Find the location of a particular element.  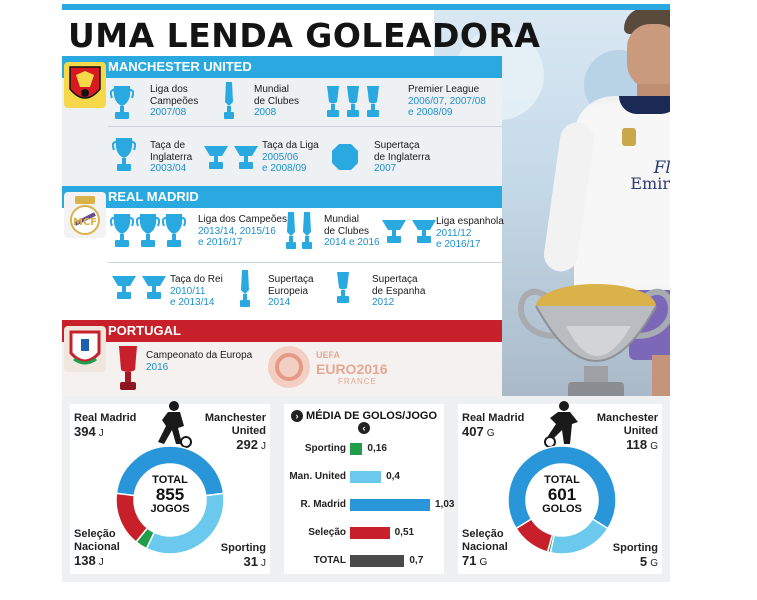

goals-label-3: Sporting 5 G is located at coordinates (625, 556).